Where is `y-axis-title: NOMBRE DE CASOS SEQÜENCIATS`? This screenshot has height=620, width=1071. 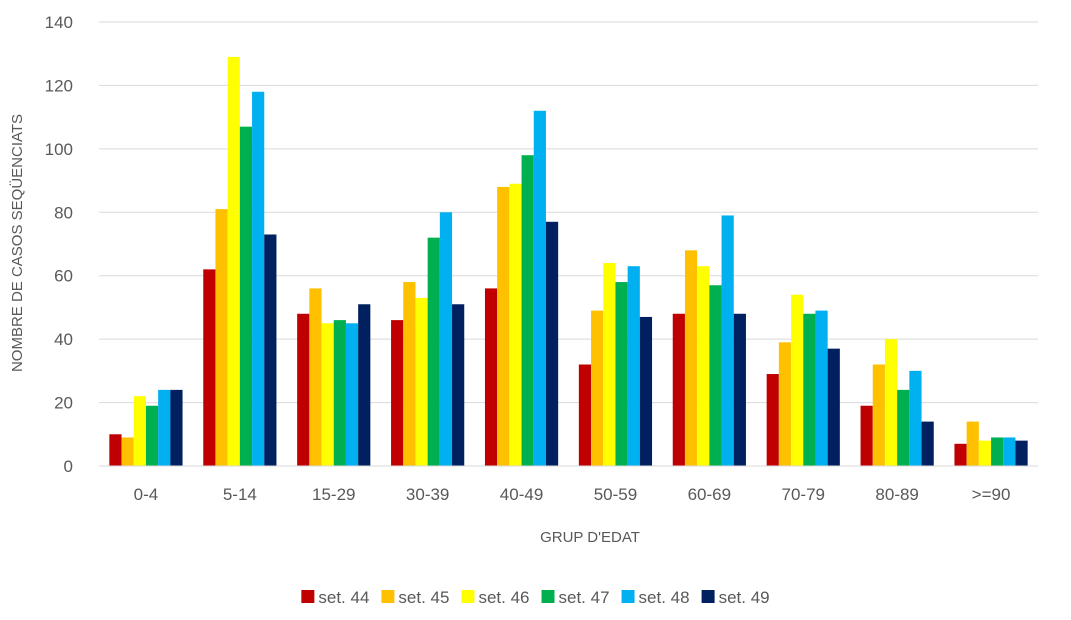
y-axis-title: NOMBRE DE CASOS SEQÜENCIATS is located at coordinates (17, 243).